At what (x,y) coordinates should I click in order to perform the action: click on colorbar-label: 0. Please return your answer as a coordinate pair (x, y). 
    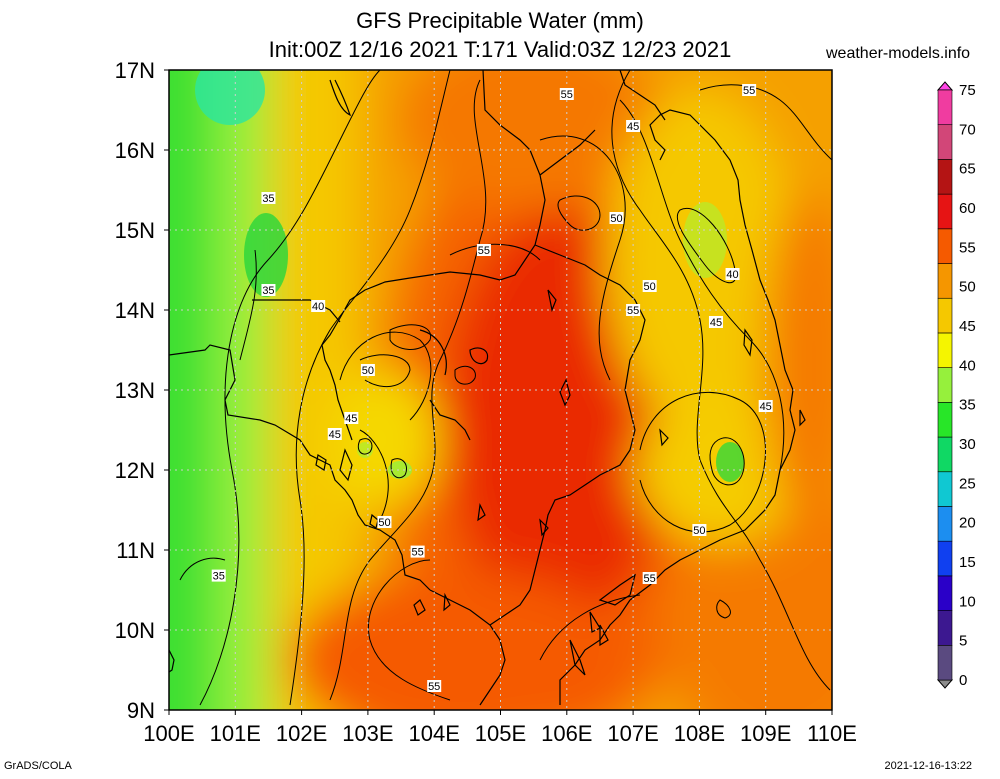
    Looking at the image, I should click on (963, 680).